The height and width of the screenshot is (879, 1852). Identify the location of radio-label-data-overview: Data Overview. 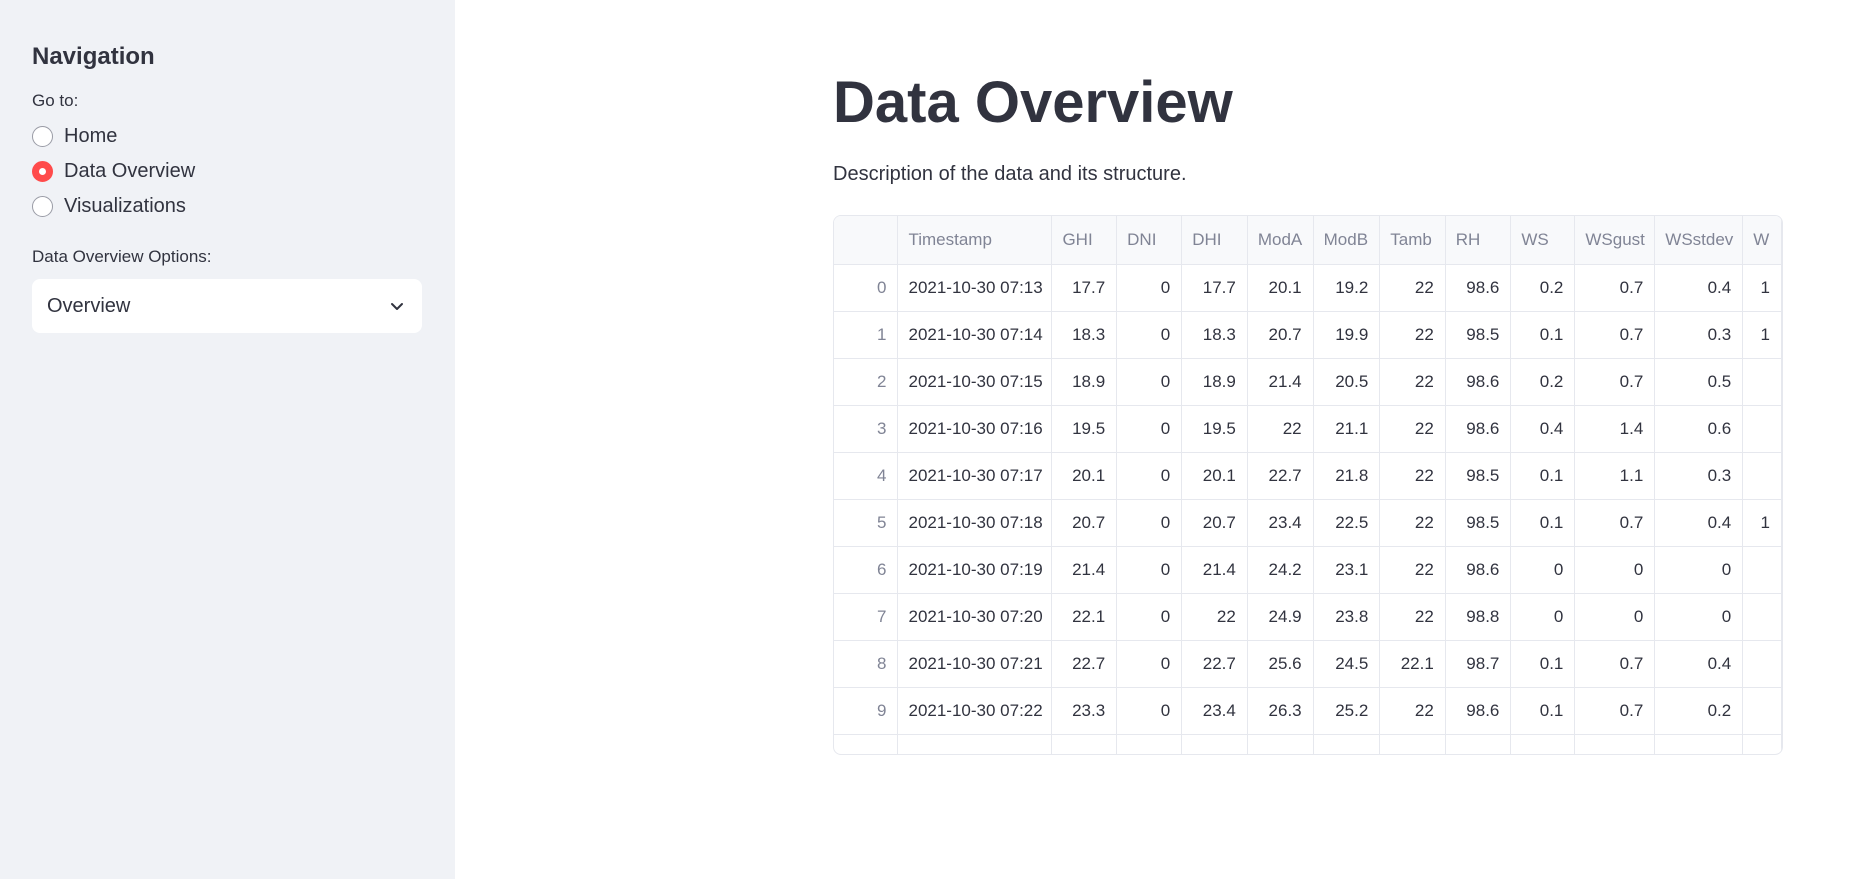
(130, 171).